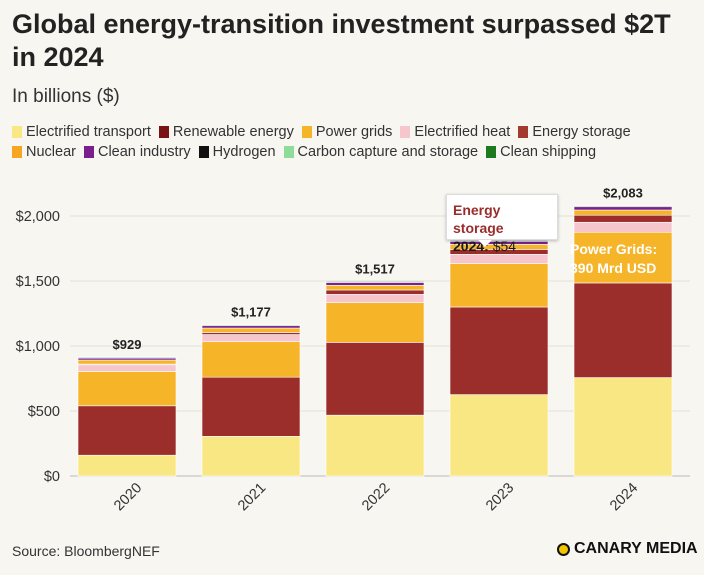  Describe the element at coordinates (500, 497) in the screenshot. I see `x-tick-label: 2023` at that location.